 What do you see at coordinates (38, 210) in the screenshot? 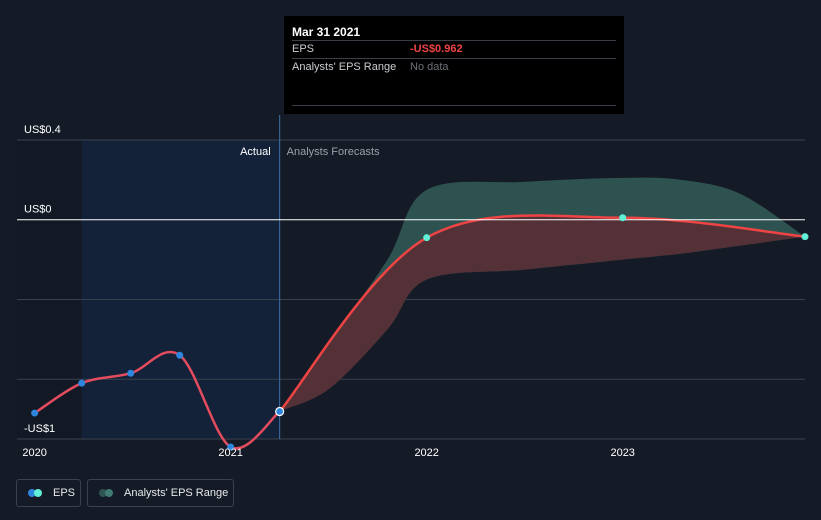
I see `y-tick-label: US$0` at bounding box center [38, 210].